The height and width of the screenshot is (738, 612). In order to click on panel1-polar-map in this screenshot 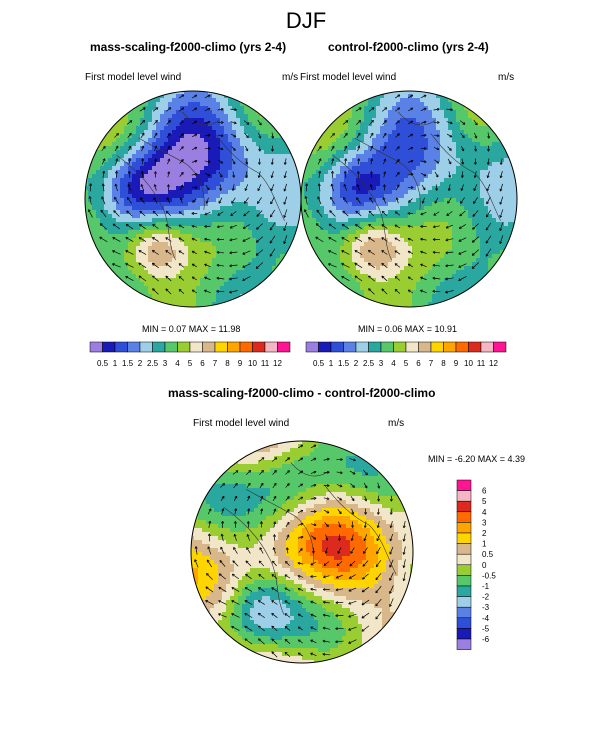, I will do `click(193, 199)`.